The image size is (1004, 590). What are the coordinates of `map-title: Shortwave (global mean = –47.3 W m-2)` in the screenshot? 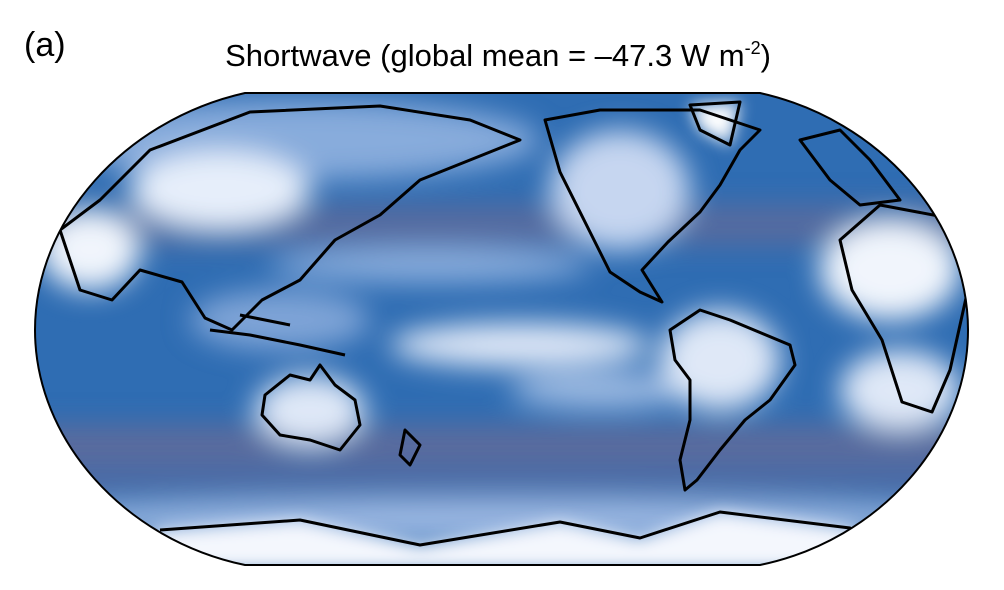 It's located at (498, 55).